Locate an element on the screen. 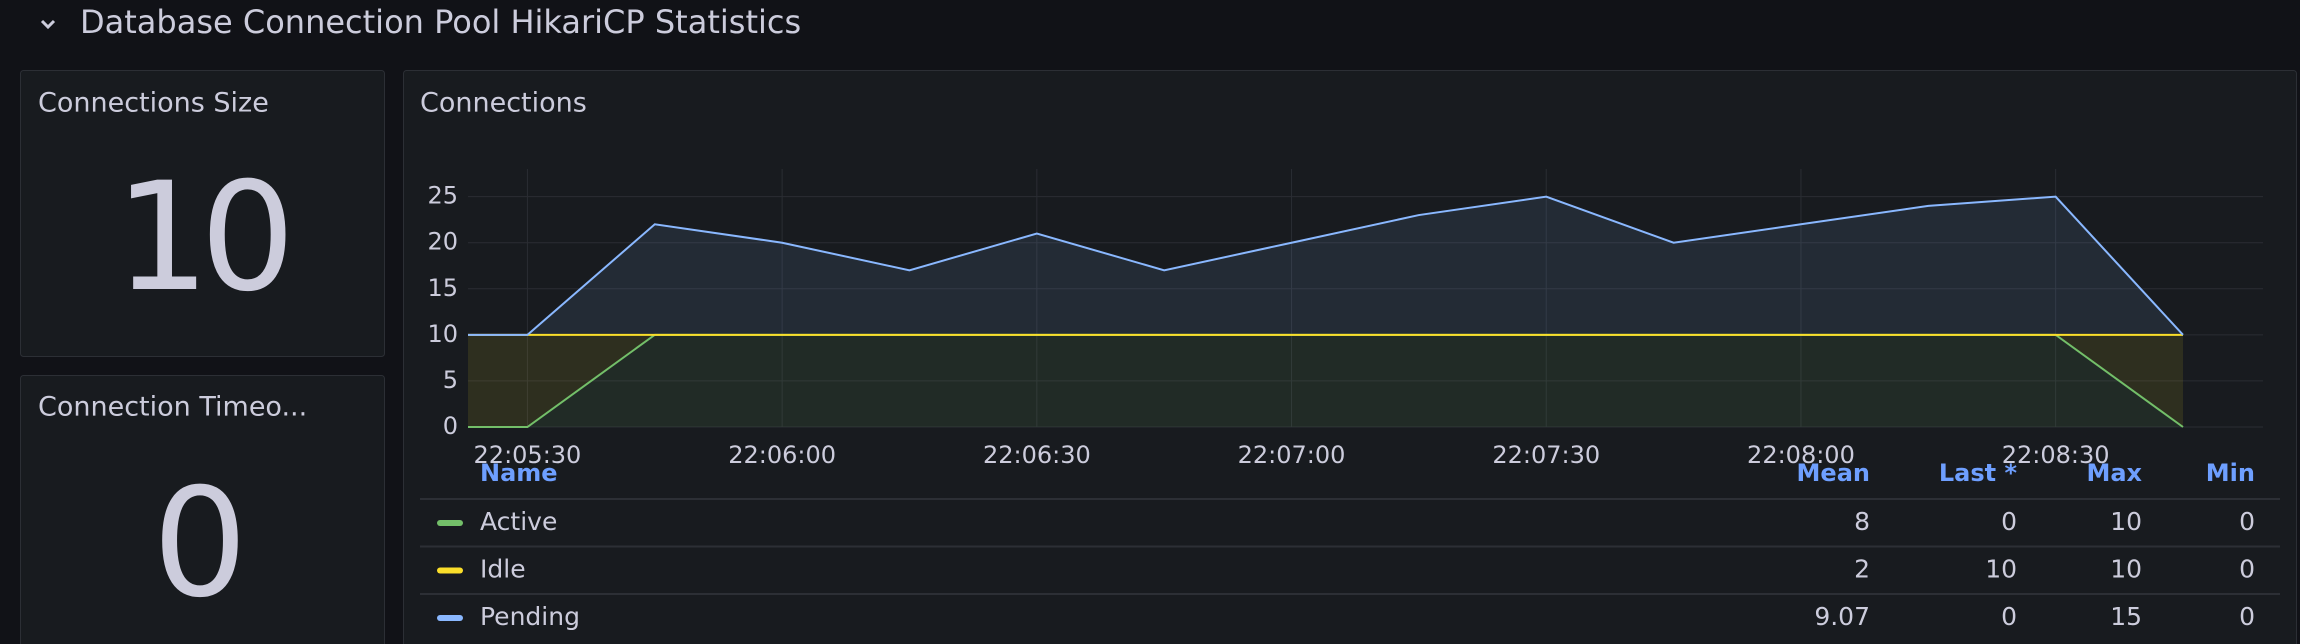 Image resolution: width=2300 pixels, height=644 pixels. collapse-chevron is located at coordinates (48, 24).